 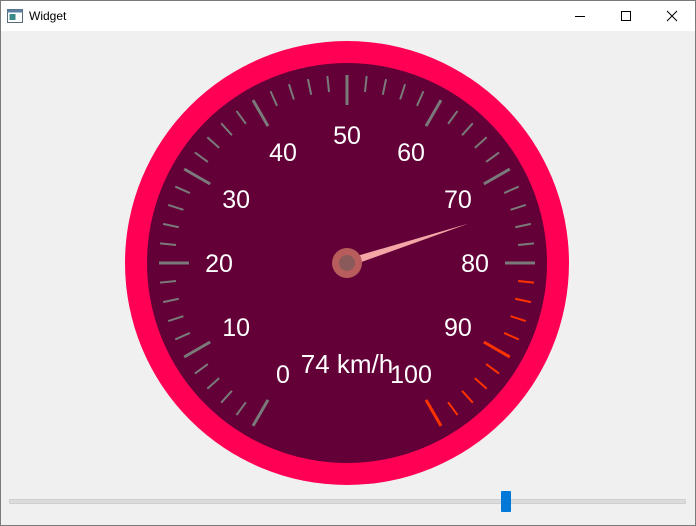 What do you see at coordinates (347, 364) in the screenshot?
I see `speed-readout: 74 km/h` at bounding box center [347, 364].